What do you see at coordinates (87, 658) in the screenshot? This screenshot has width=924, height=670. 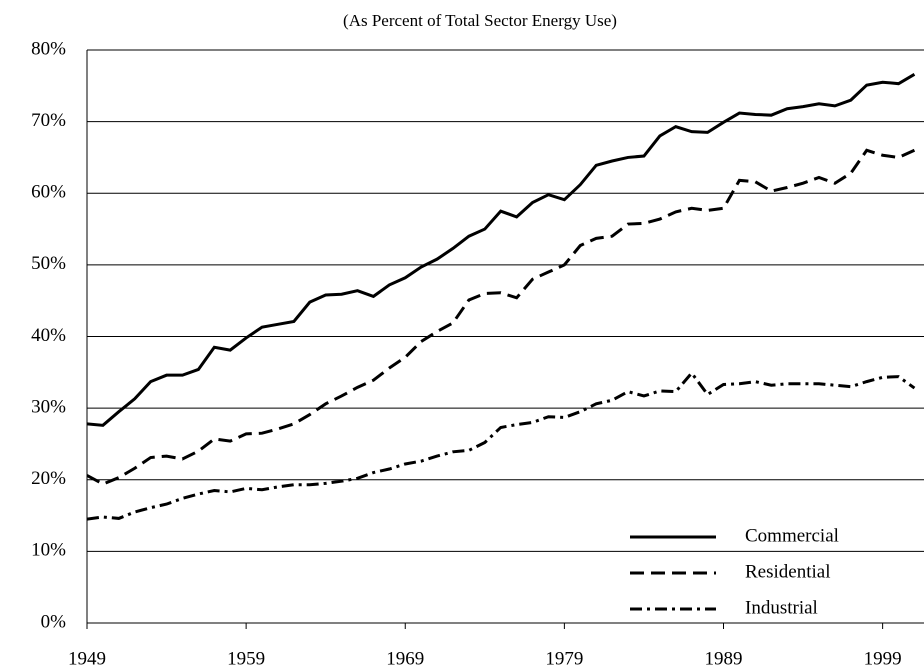 I see `x-tick-label: 1949` at bounding box center [87, 658].